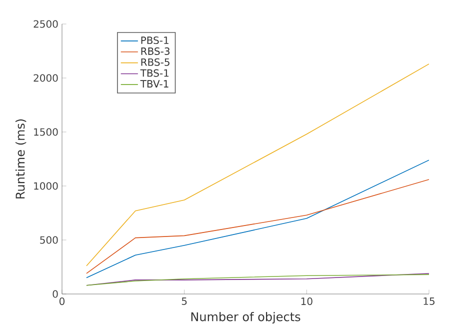  Describe the element at coordinates (154, 84) in the screenshot. I see `legend-label: TBV-1` at that location.